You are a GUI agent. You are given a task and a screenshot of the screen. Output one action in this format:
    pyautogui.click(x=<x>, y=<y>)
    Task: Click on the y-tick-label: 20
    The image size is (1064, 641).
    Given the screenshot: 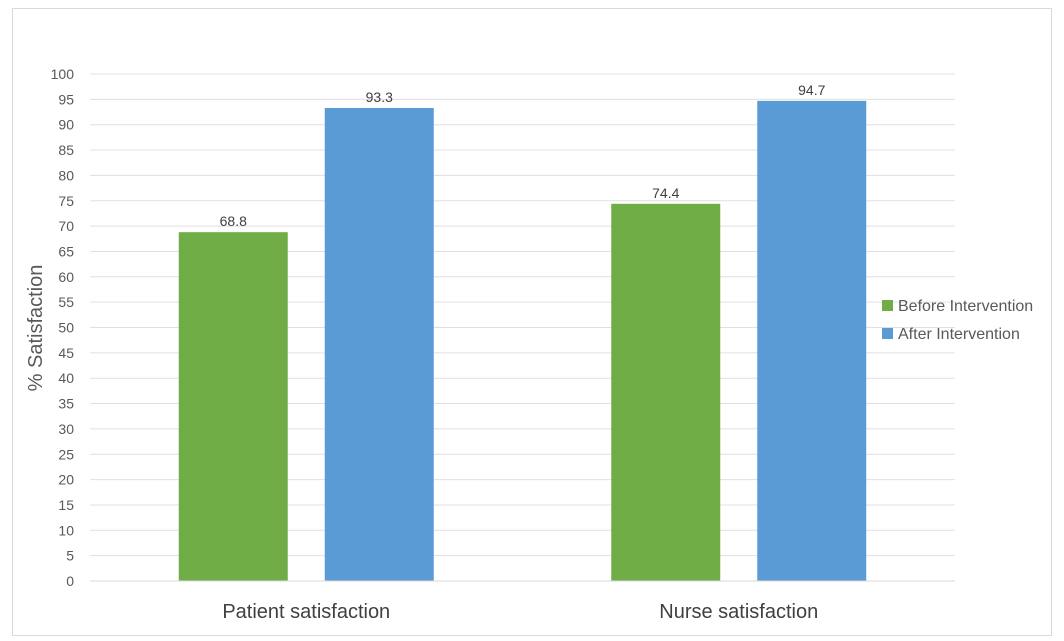 What is the action you would take?
    pyautogui.click(x=66, y=480)
    